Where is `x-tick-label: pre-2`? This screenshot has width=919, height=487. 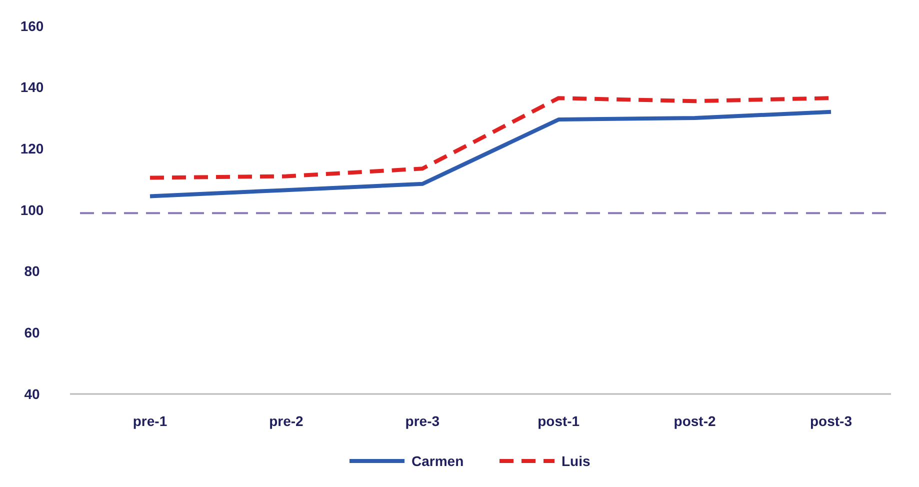 x-tick-label: pre-2 is located at coordinates (286, 421).